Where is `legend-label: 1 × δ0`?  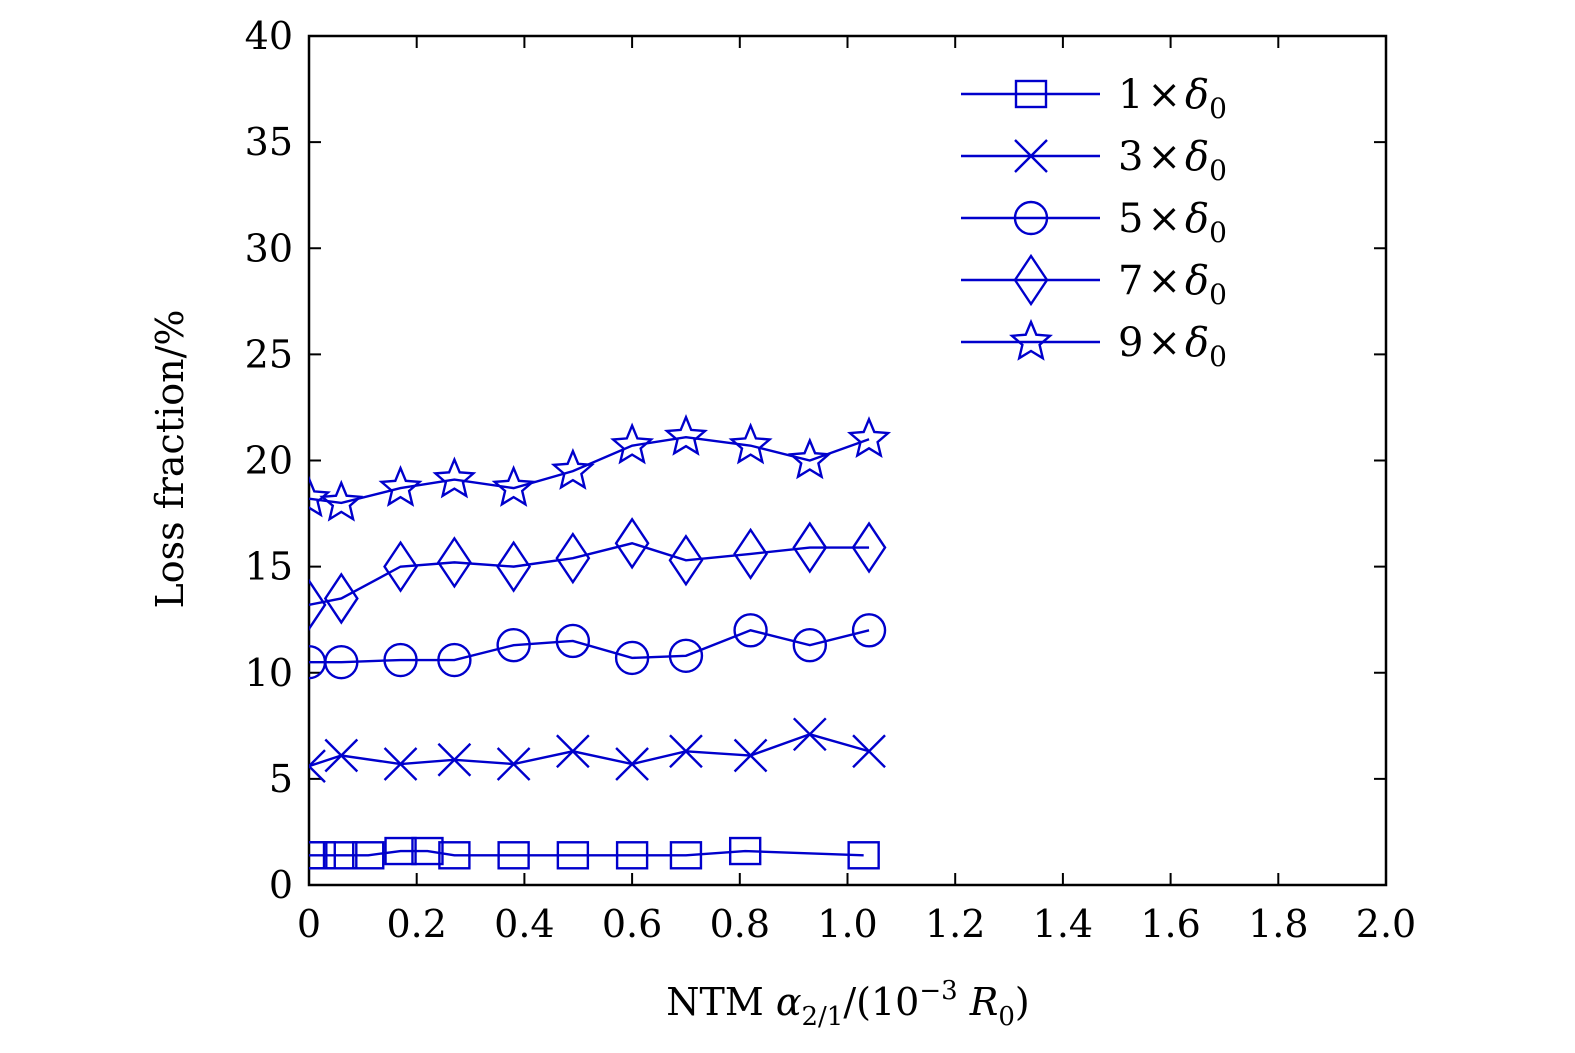 legend-label: 1 × δ0 is located at coordinates (1172, 98).